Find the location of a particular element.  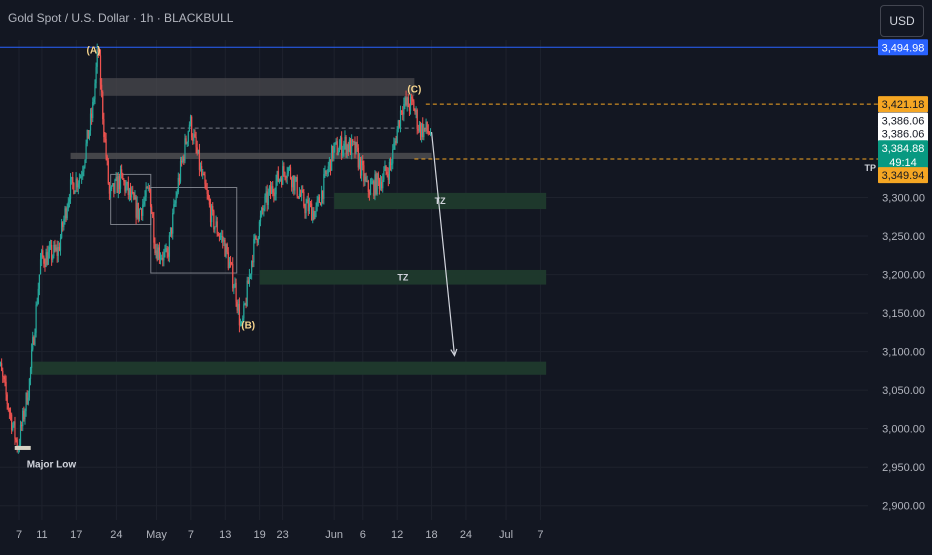

y-tick-label: 3,150.00 is located at coordinates (903, 314).